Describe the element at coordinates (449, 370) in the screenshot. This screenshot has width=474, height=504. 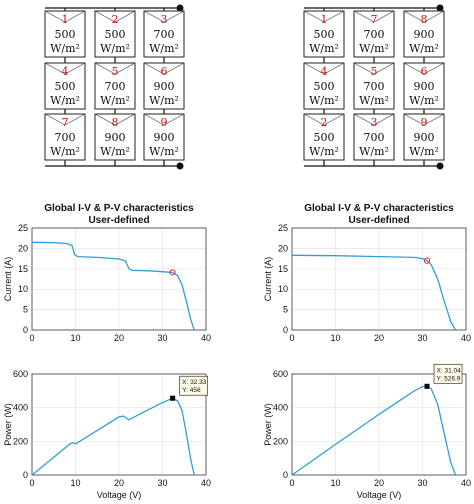
I see `datatip-x: X: 31.04` at that location.